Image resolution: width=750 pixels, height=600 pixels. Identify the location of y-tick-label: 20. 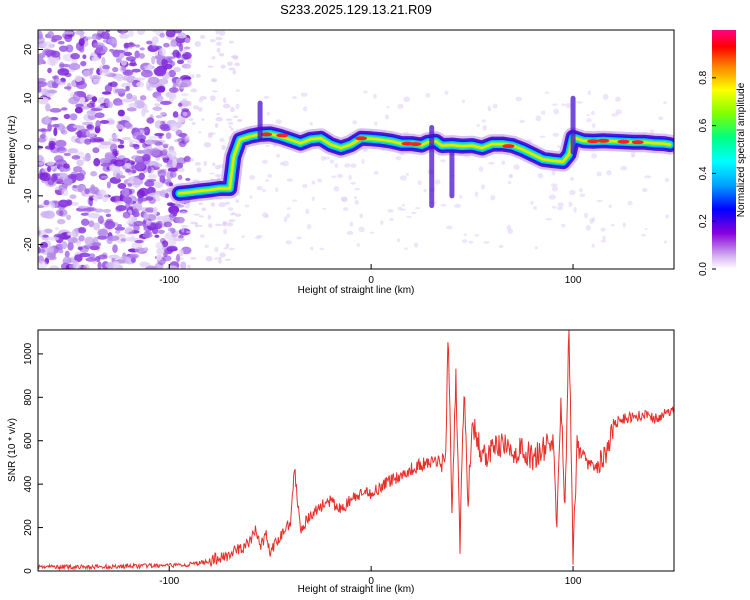
(28, 50).